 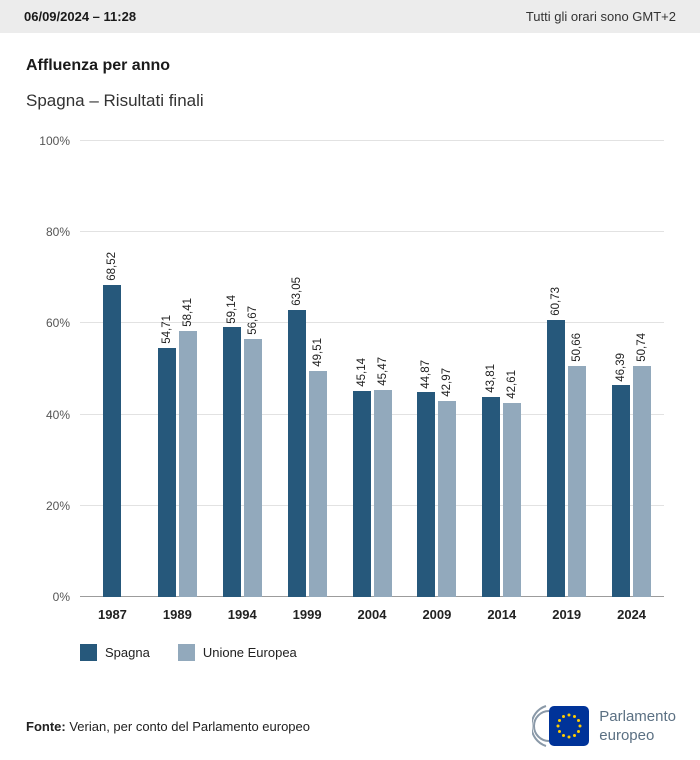 I want to click on bar-value-label: 56,67, so click(x=252, y=320).